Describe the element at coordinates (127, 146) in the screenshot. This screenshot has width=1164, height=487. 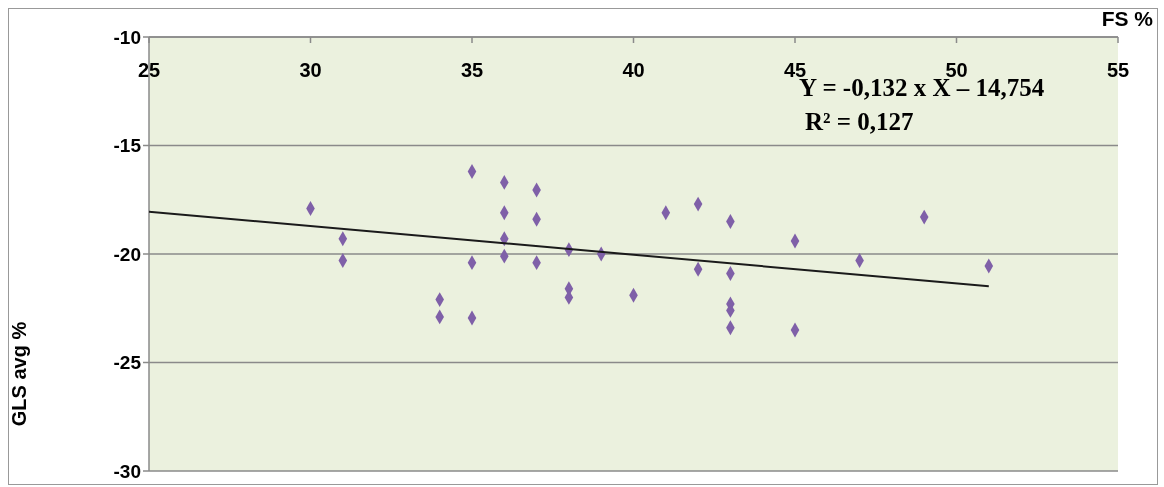
I see `y-tick-label: -15` at that location.